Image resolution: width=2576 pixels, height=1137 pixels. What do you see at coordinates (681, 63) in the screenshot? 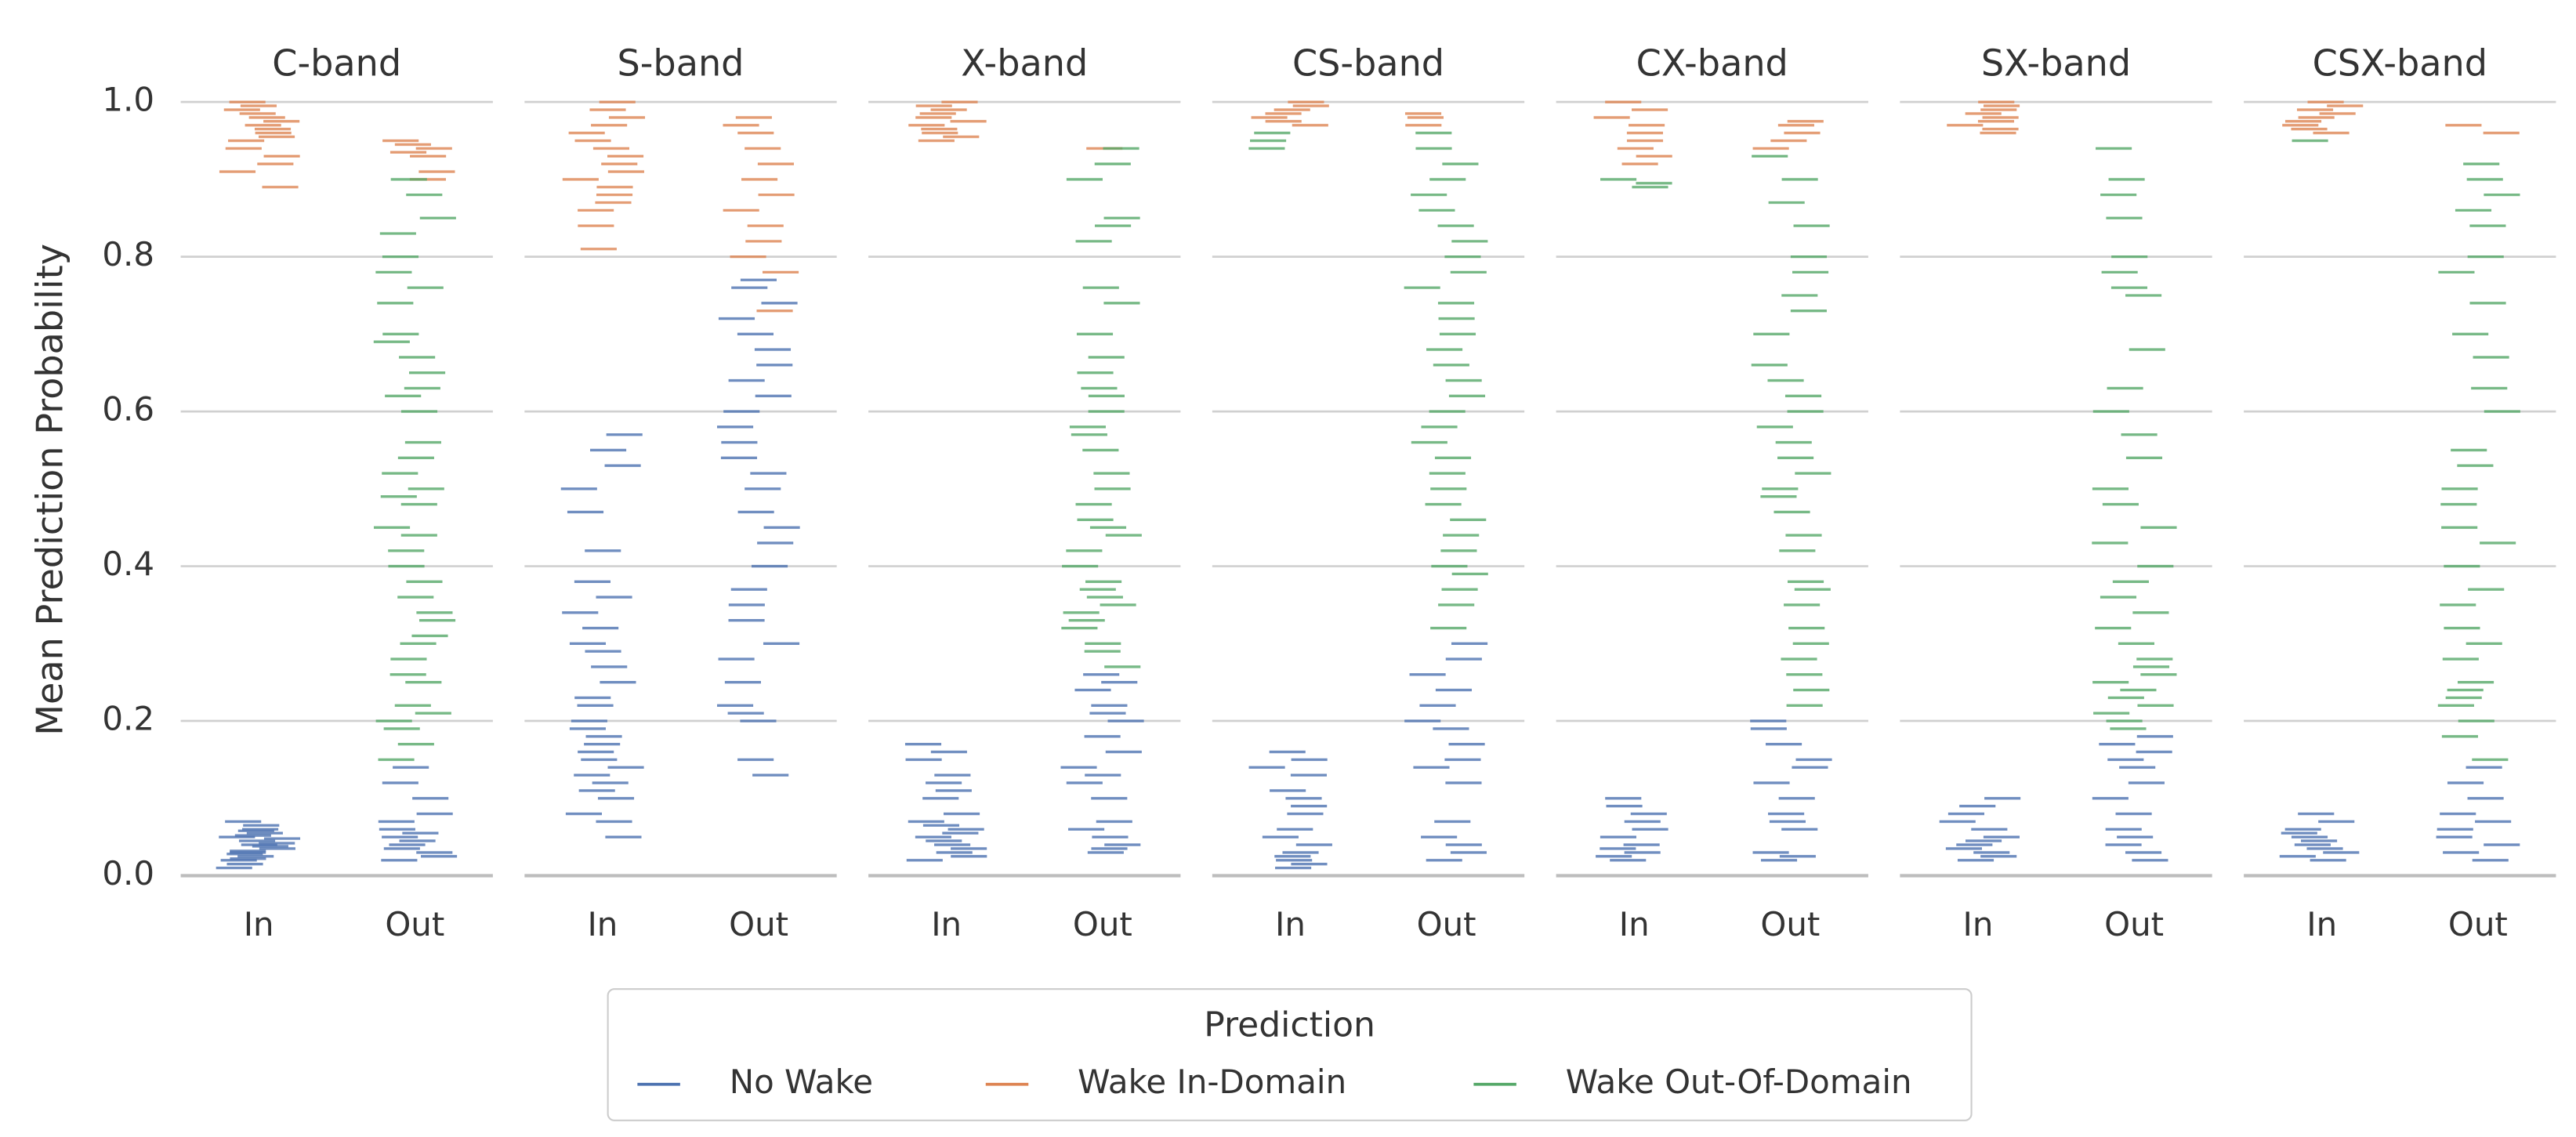
I see `facet-title: S-band` at bounding box center [681, 63].